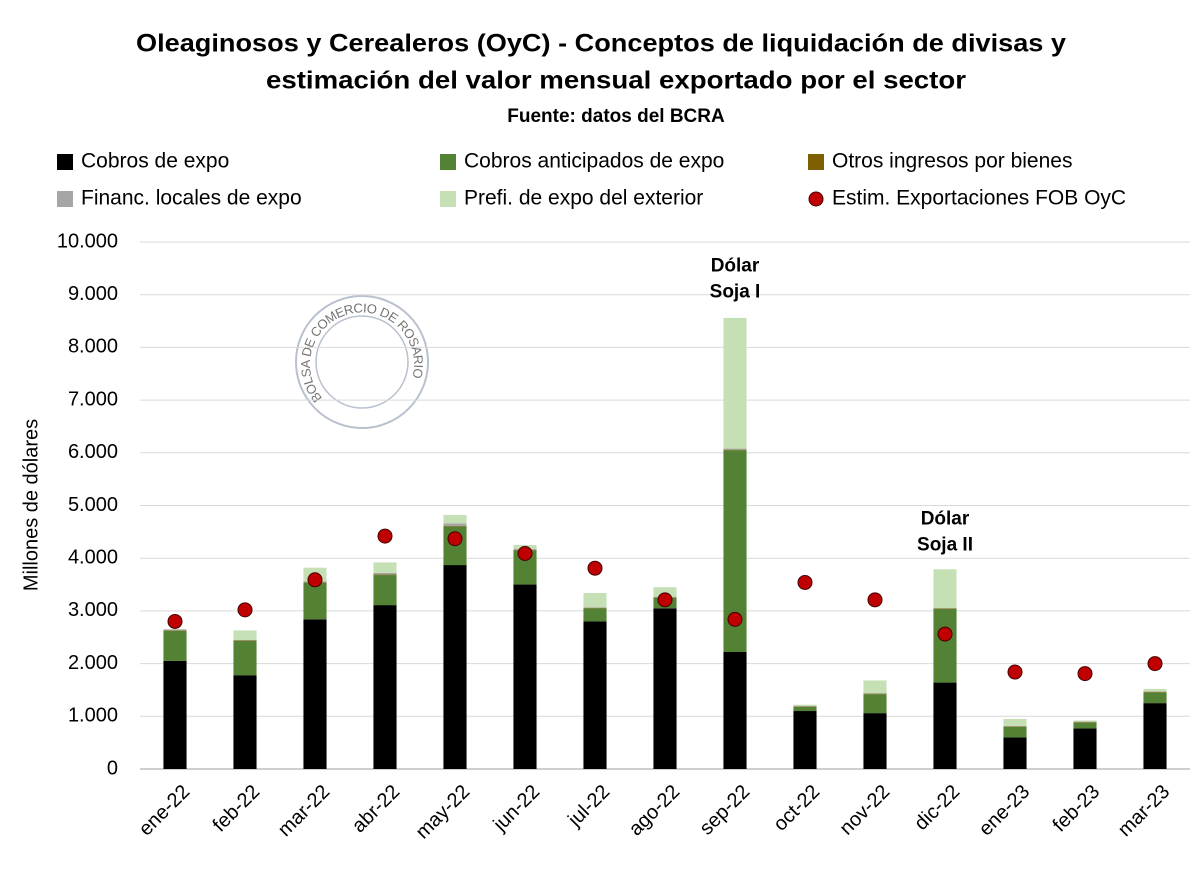 This screenshot has height=875, width=1202. What do you see at coordinates (945, 544) in the screenshot?
I see `annotation: Soja II` at bounding box center [945, 544].